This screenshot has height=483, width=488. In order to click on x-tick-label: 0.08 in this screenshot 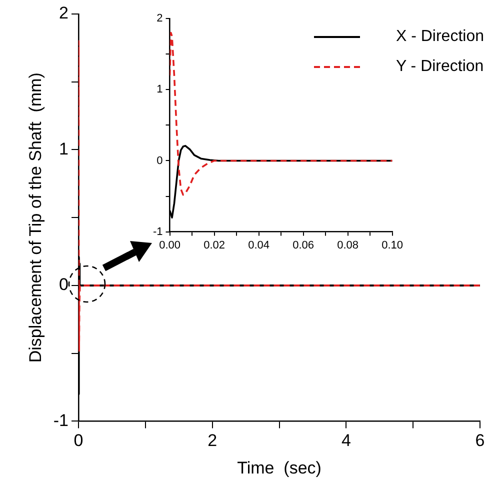, I will do `click(348, 245)`.